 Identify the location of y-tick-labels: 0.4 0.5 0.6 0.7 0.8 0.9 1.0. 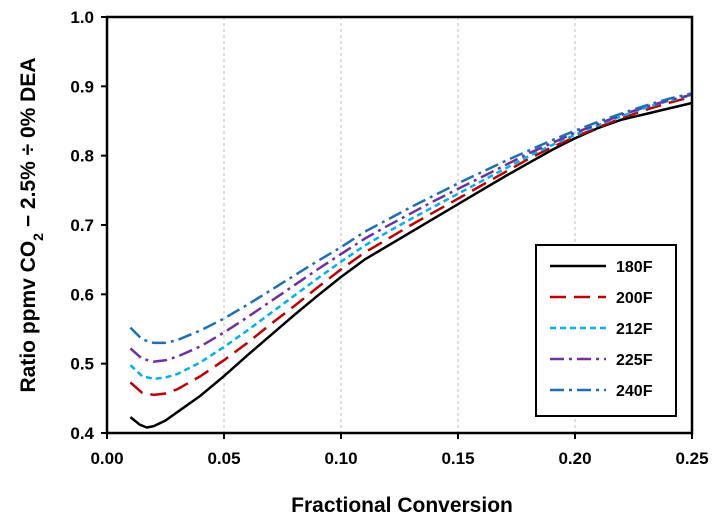
(82, 225).